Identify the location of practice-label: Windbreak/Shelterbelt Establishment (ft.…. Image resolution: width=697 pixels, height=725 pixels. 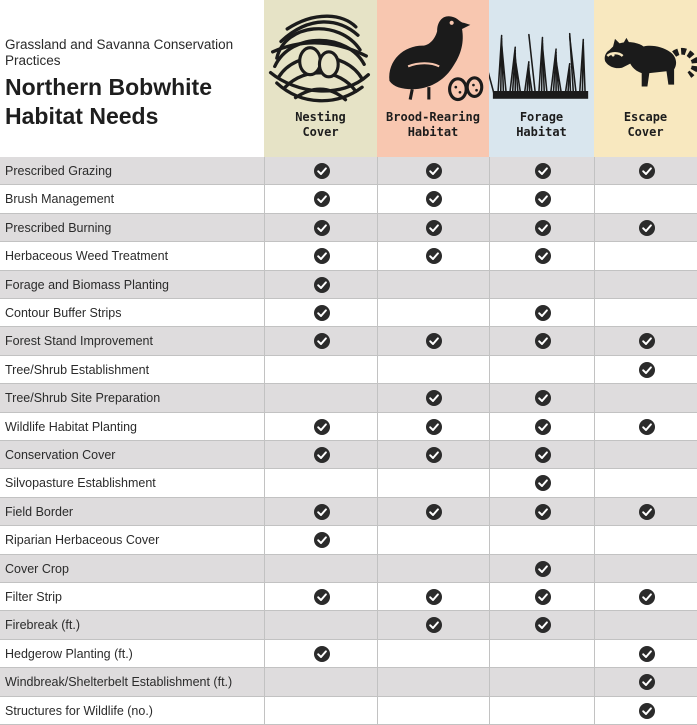
(119, 682).